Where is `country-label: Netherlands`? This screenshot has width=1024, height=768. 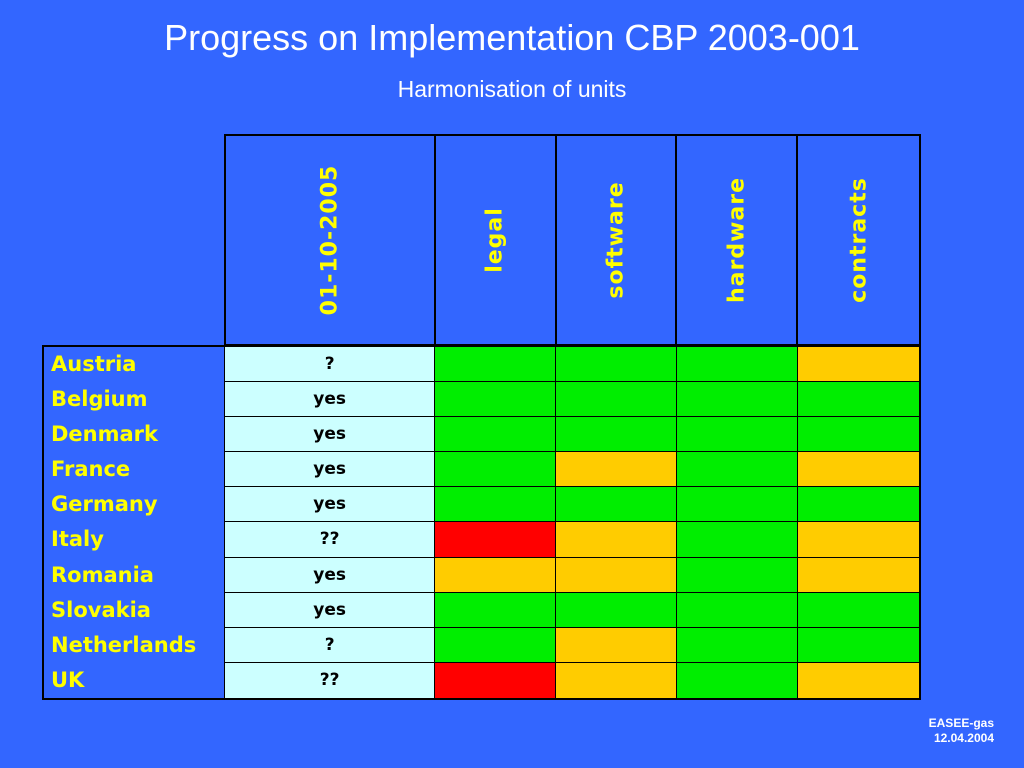
country-label: Netherlands is located at coordinates (124, 644).